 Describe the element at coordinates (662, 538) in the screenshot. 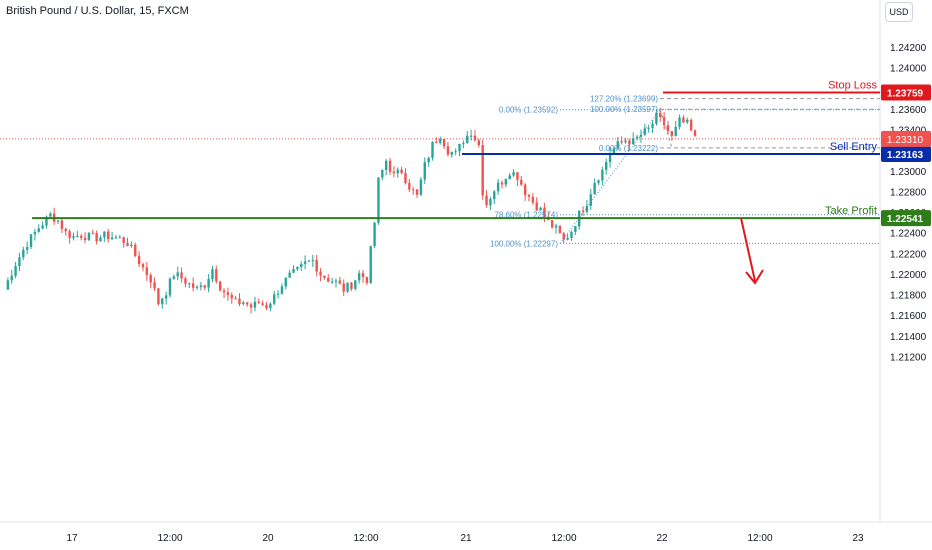

I see `x-tick-label: 22` at that location.